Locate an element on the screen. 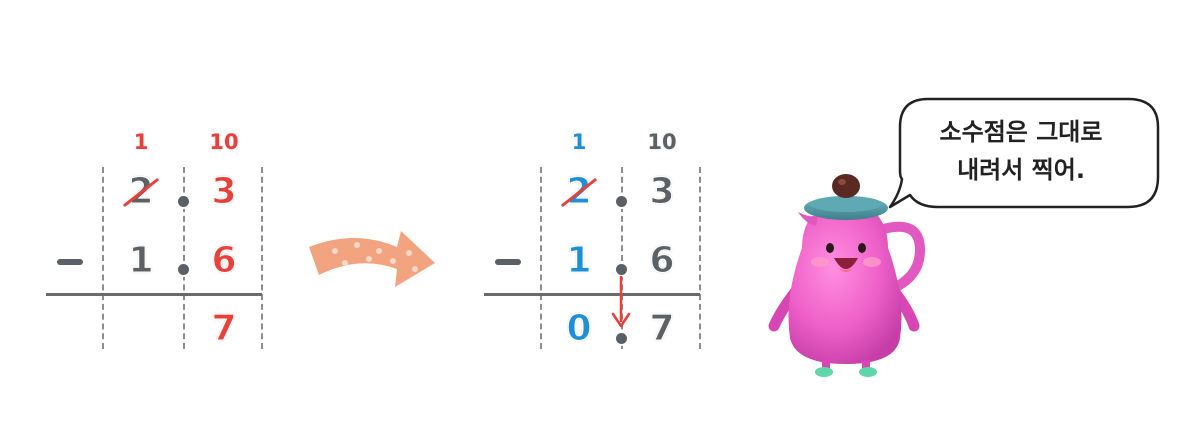  pink-teapot-character is located at coordinates (847, 275).